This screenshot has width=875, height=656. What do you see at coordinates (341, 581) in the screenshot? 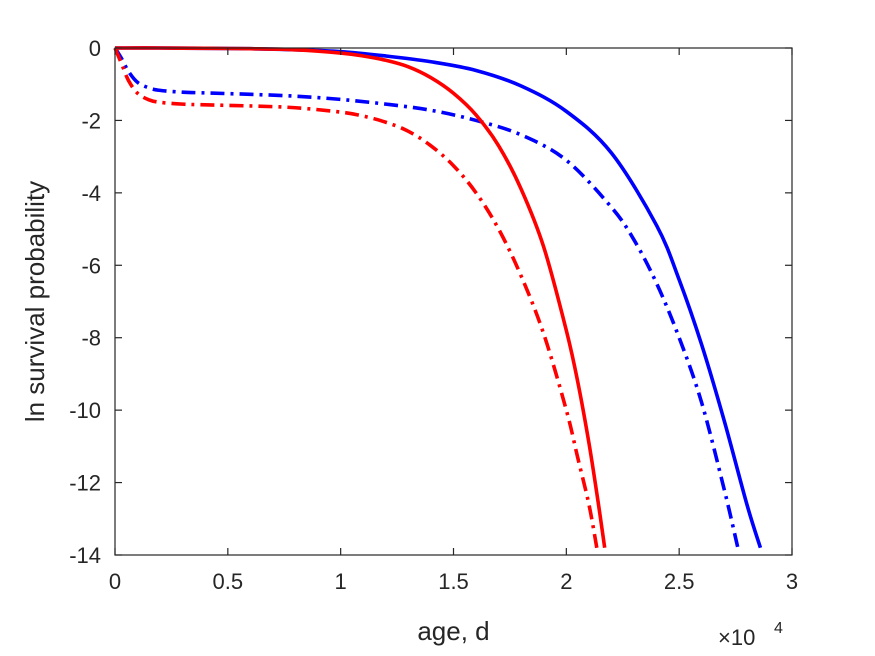
I see `x-tick-label: 1` at bounding box center [341, 581].